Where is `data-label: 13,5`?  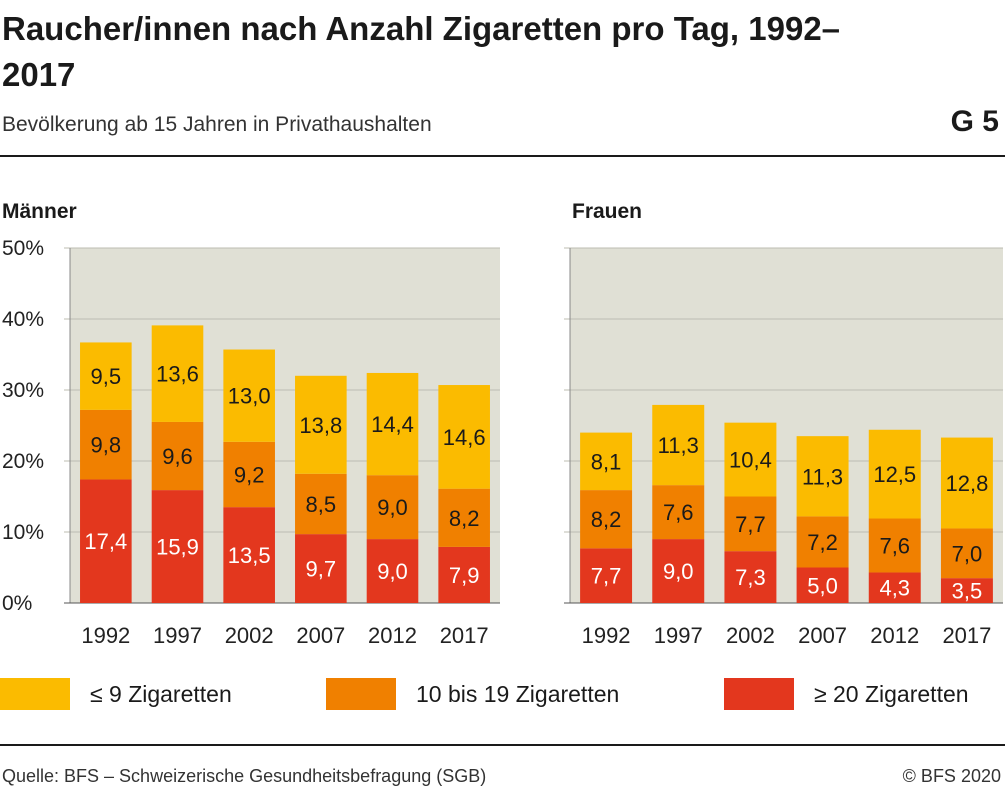 data-label: 13,5 is located at coordinates (249, 555).